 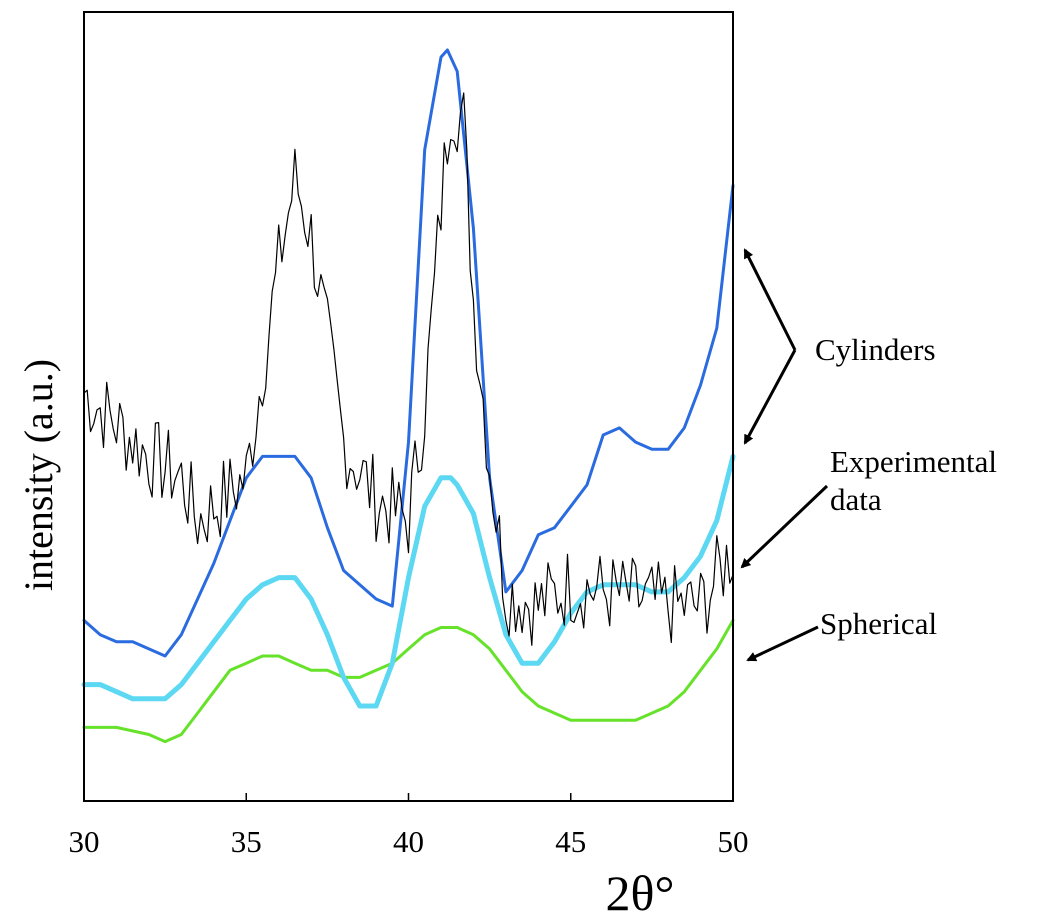 What do you see at coordinates (733, 841) in the screenshot?
I see `x-tick-label: 50` at bounding box center [733, 841].